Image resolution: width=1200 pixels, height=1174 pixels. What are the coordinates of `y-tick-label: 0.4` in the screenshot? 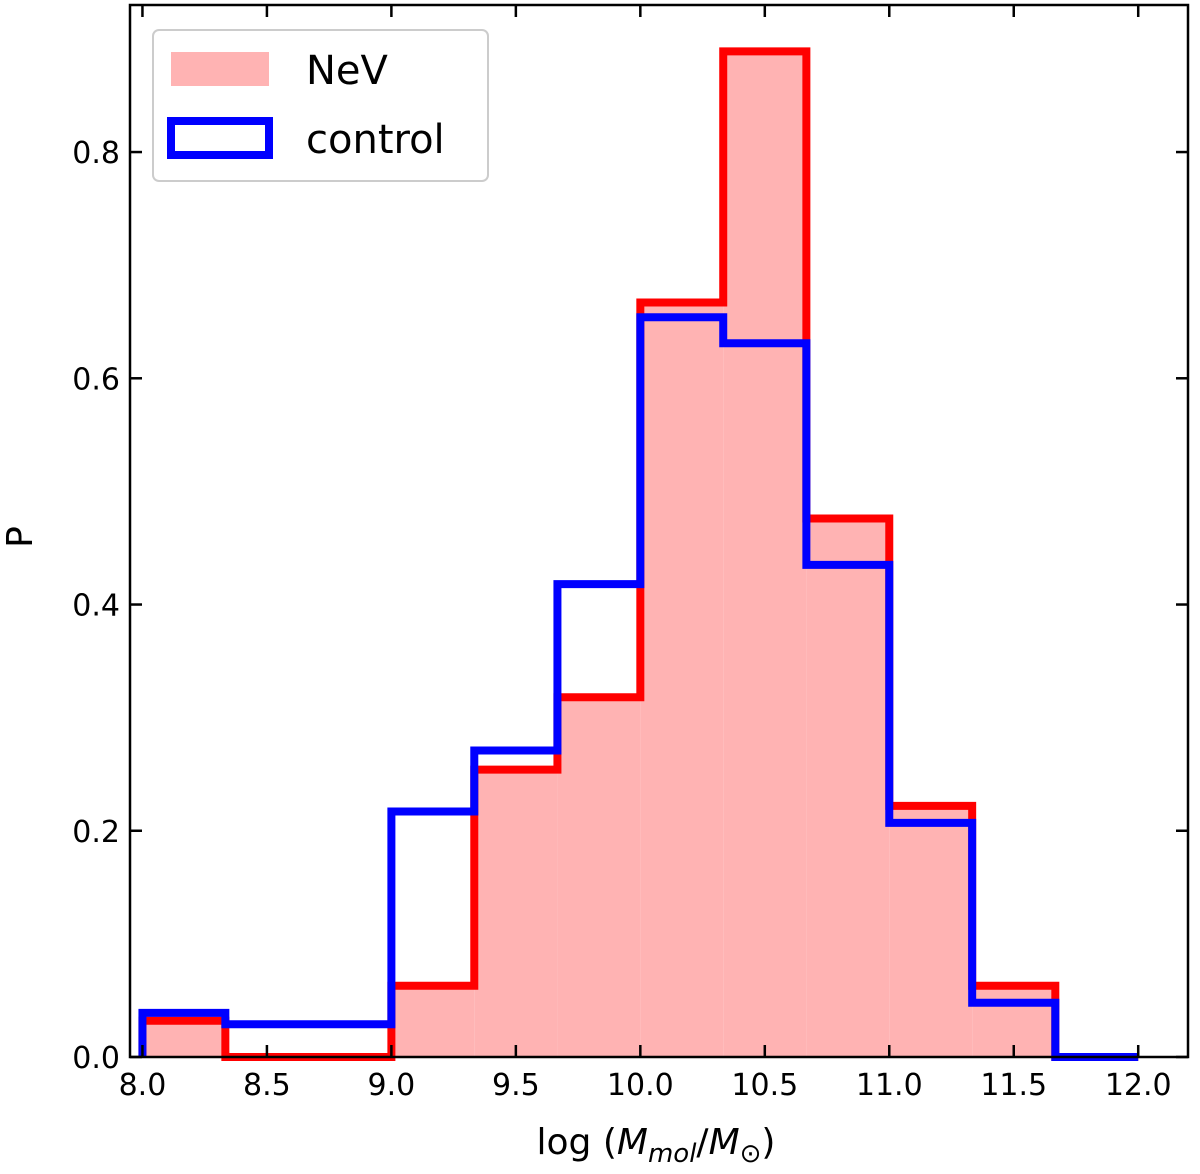 It's located at (96, 606).